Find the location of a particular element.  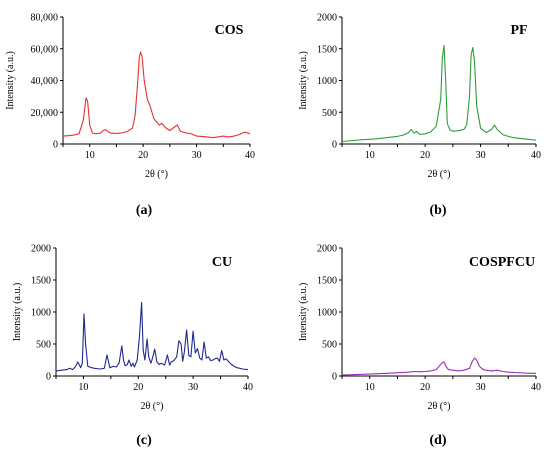

sample-label: CU is located at coordinates (222, 262).